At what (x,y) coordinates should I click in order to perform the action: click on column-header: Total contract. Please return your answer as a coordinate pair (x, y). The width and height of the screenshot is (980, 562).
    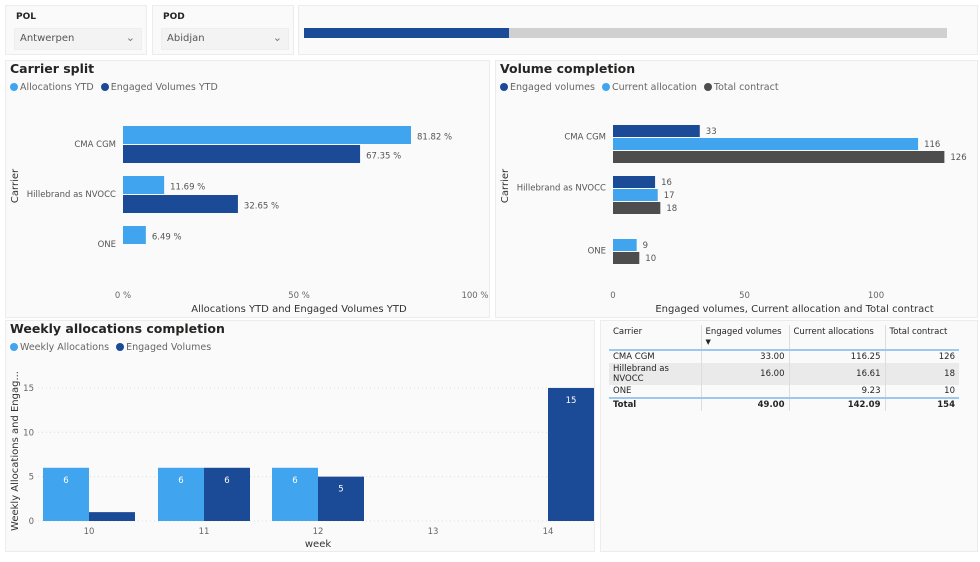
    Looking at the image, I should click on (921, 337).